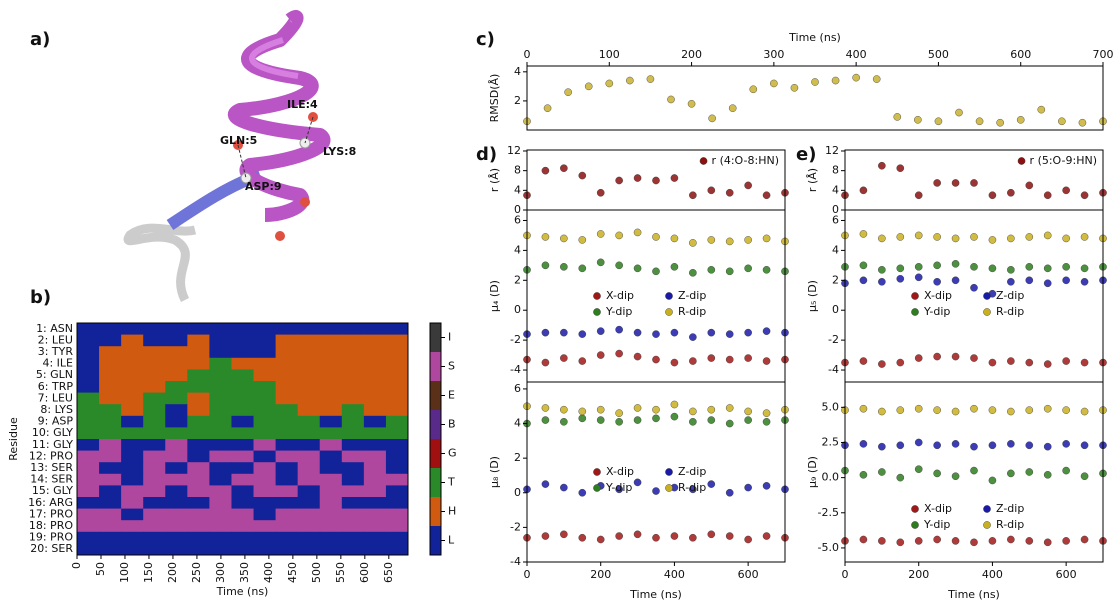 This screenshot has height=605, width=1116. What do you see at coordinates (833, 339) in the screenshot?
I see `y-tick-label: -2` at bounding box center [833, 339].